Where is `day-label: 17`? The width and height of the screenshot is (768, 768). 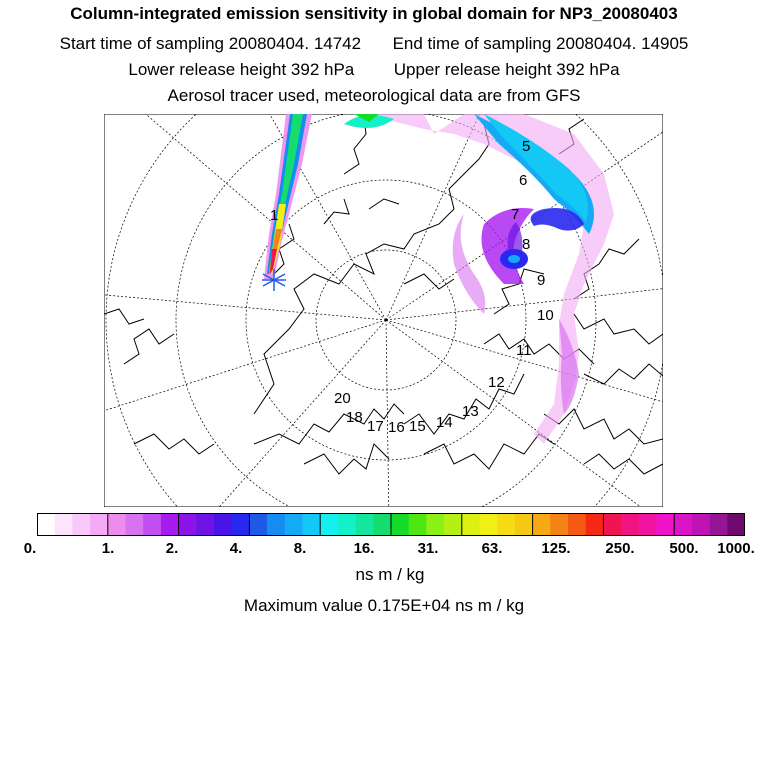 day-label: 17 is located at coordinates (375, 426).